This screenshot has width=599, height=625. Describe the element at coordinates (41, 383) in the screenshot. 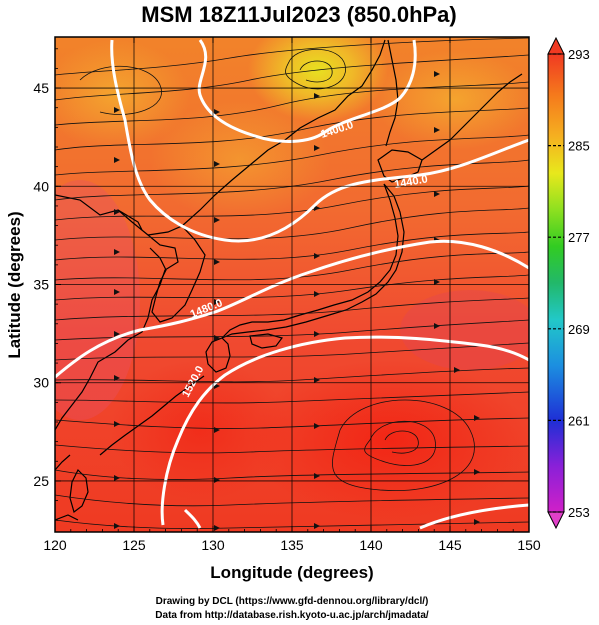

I see `y-tick-label: 30` at that location.